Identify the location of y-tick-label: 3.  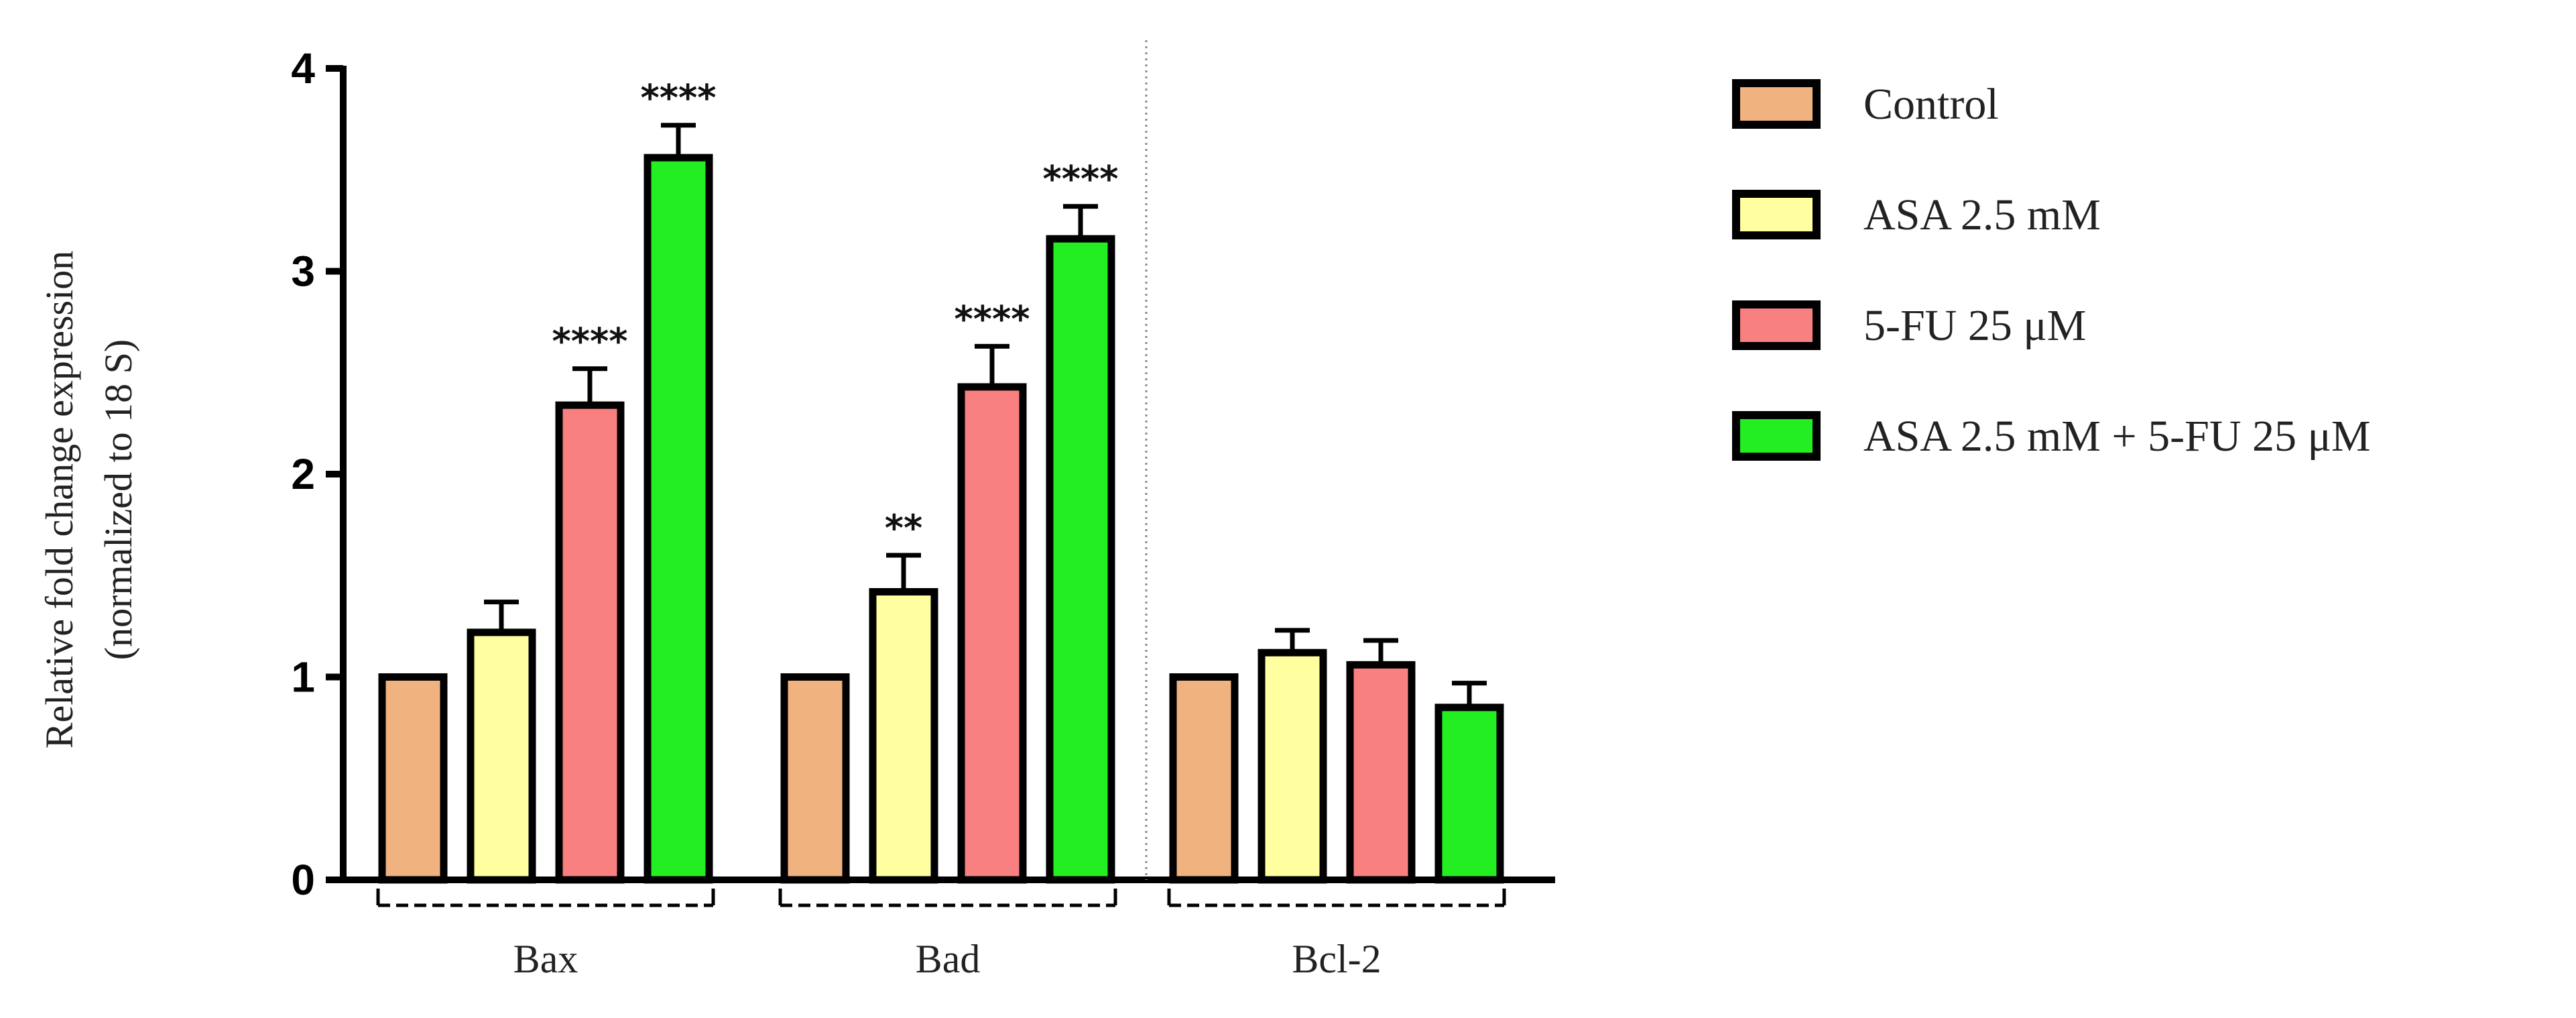
(303, 271).